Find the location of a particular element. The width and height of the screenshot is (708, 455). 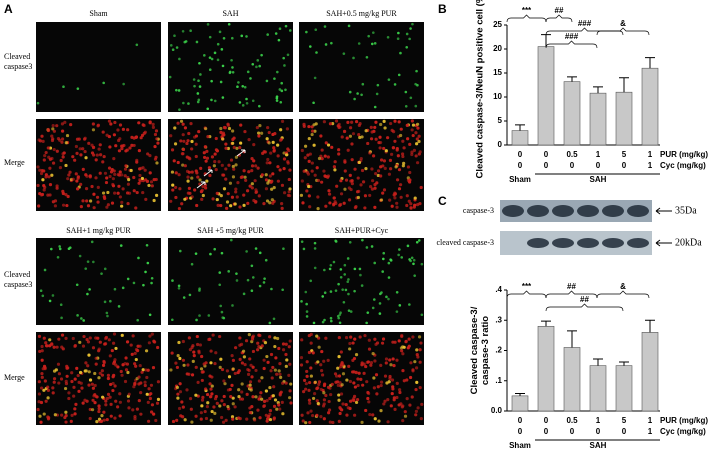

bar is located at coordinates (520, 403).